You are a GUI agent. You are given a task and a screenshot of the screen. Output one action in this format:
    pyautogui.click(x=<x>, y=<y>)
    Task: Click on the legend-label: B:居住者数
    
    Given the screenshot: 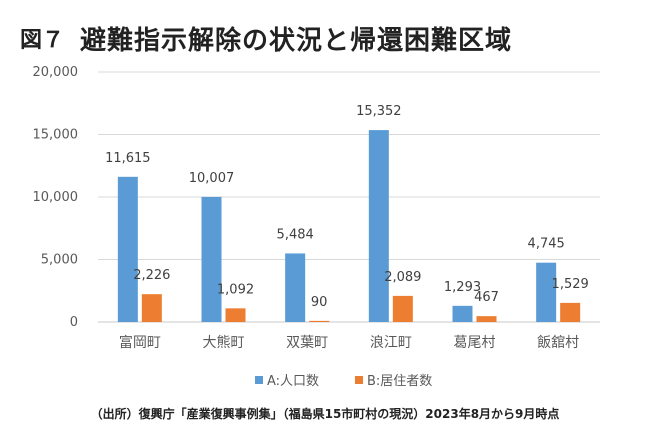 What is the action you would take?
    pyautogui.click(x=399, y=381)
    